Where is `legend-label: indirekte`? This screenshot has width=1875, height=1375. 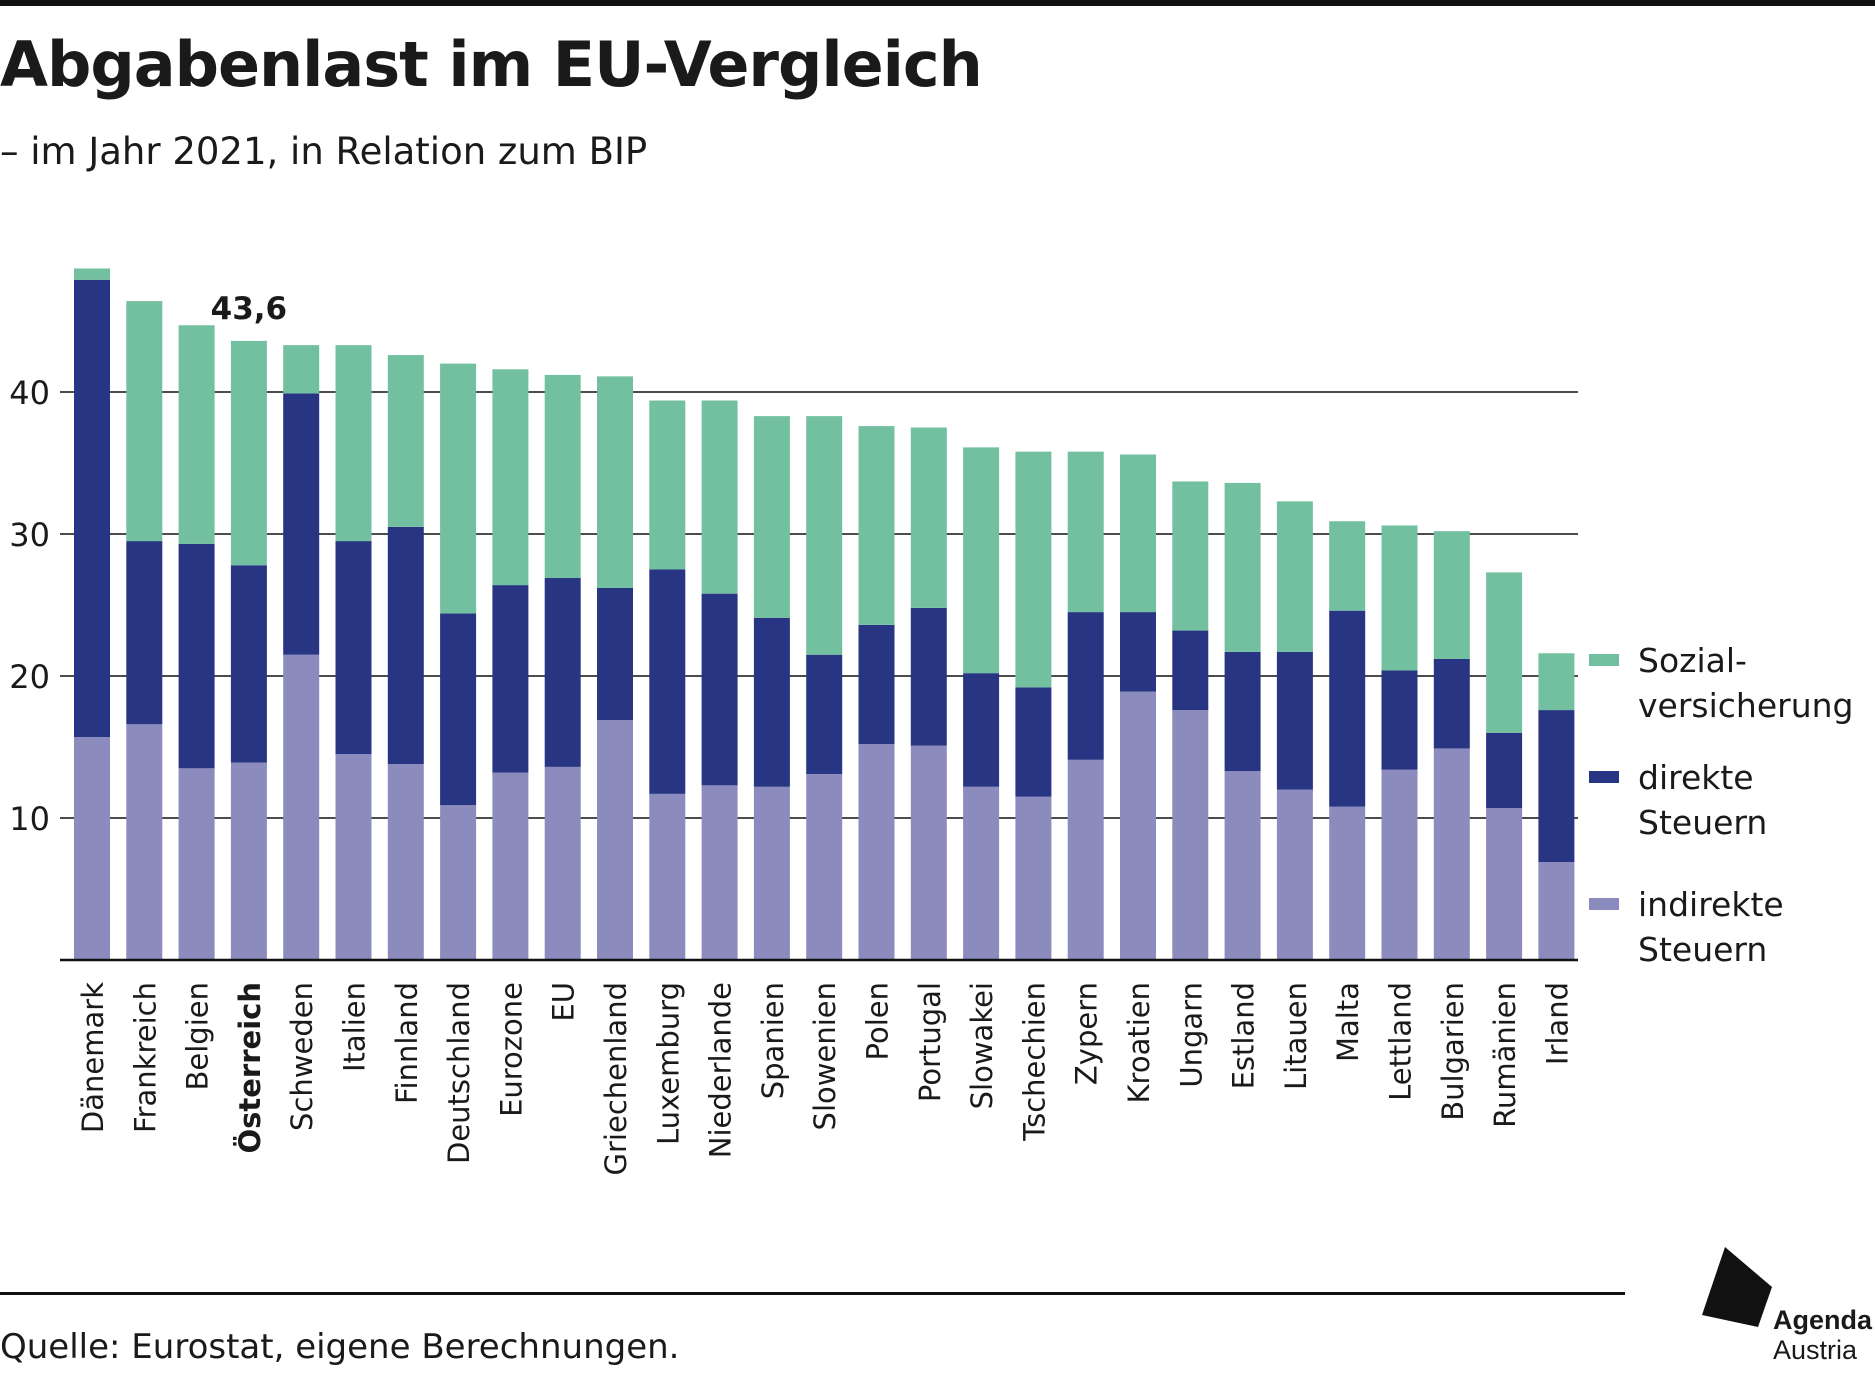 legend-label: indirekte is located at coordinates (1711, 904).